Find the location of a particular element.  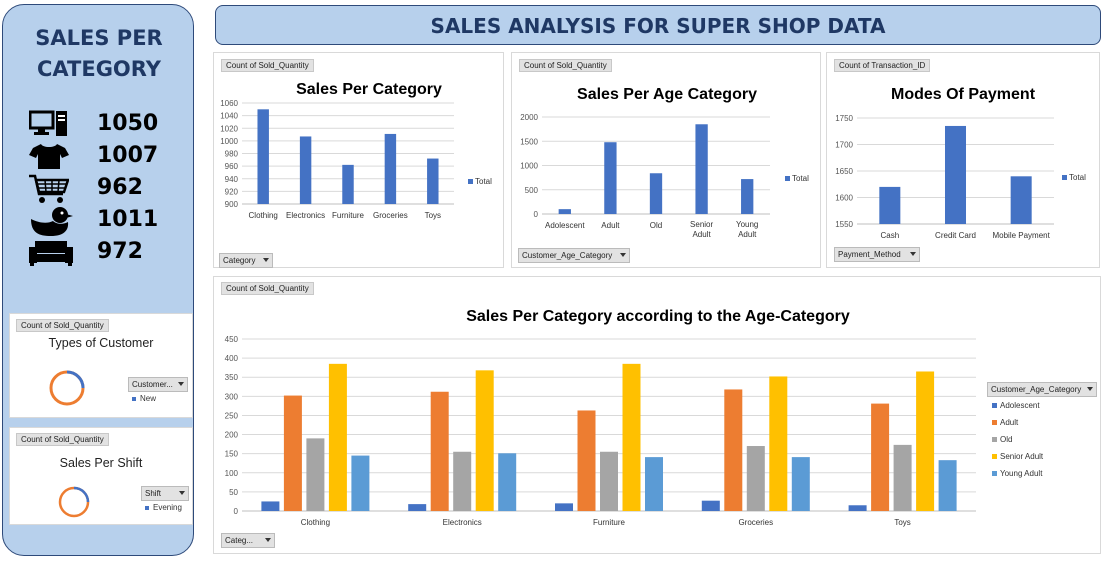

age-filter-dropdown: Customer_Age_Category is located at coordinates (574, 255).